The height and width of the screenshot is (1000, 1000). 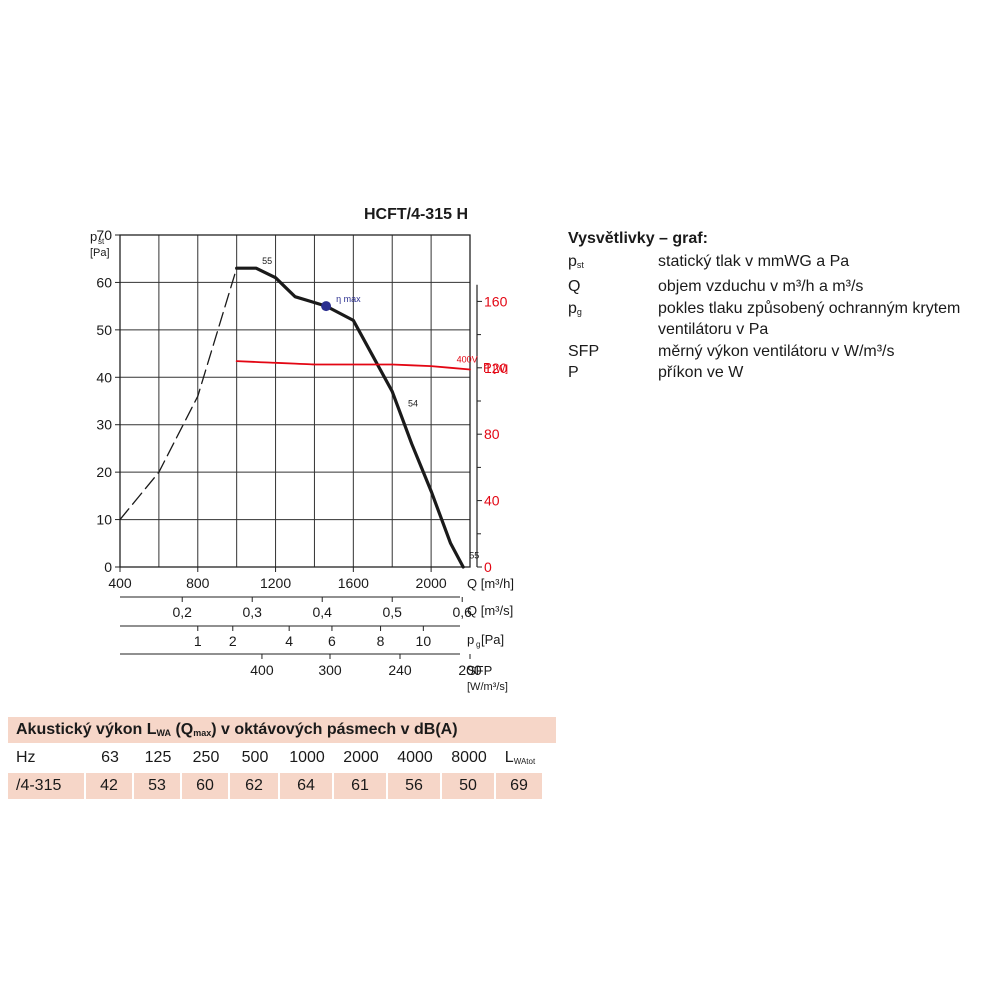 What do you see at coordinates (462, 612) in the screenshot?
I see `q-tick-label: 0,6` at bounding box center [462, 612].